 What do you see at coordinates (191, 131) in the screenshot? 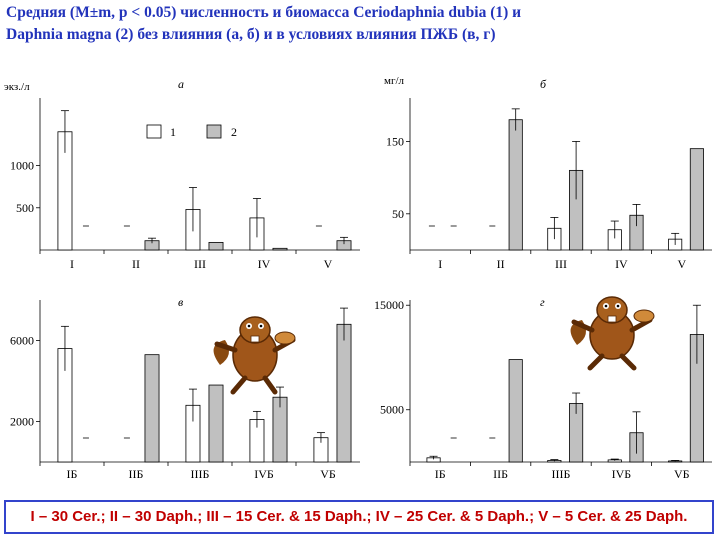
I see `legend: 1 2` at bounding box center [191, 131].